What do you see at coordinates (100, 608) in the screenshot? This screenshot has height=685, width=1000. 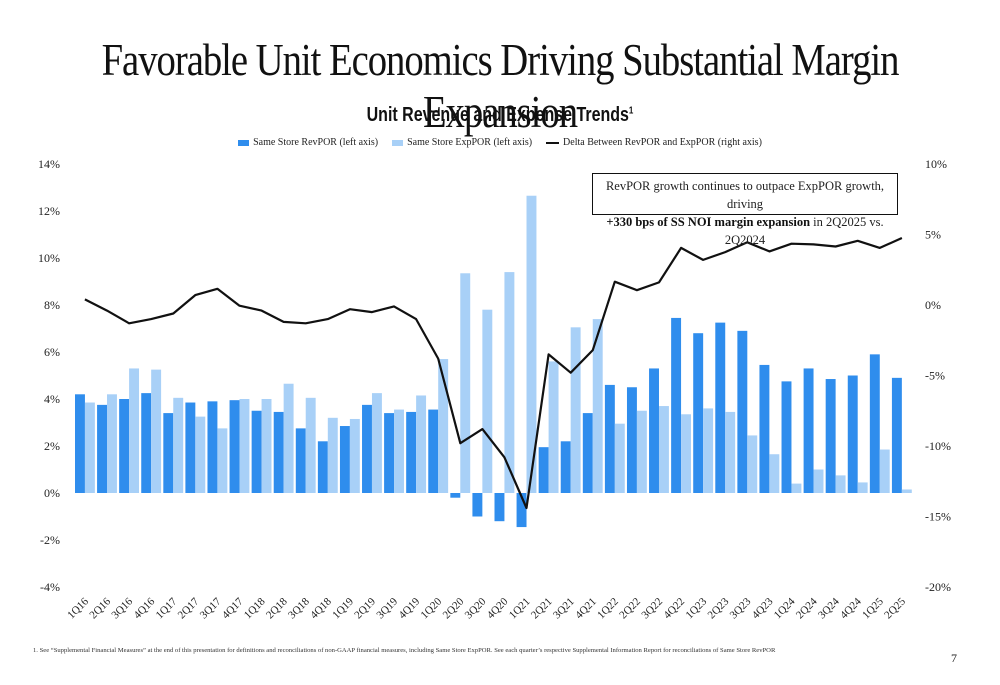 I see `x-axis-category-label: 2Q16` at bounding box center [100, 608].